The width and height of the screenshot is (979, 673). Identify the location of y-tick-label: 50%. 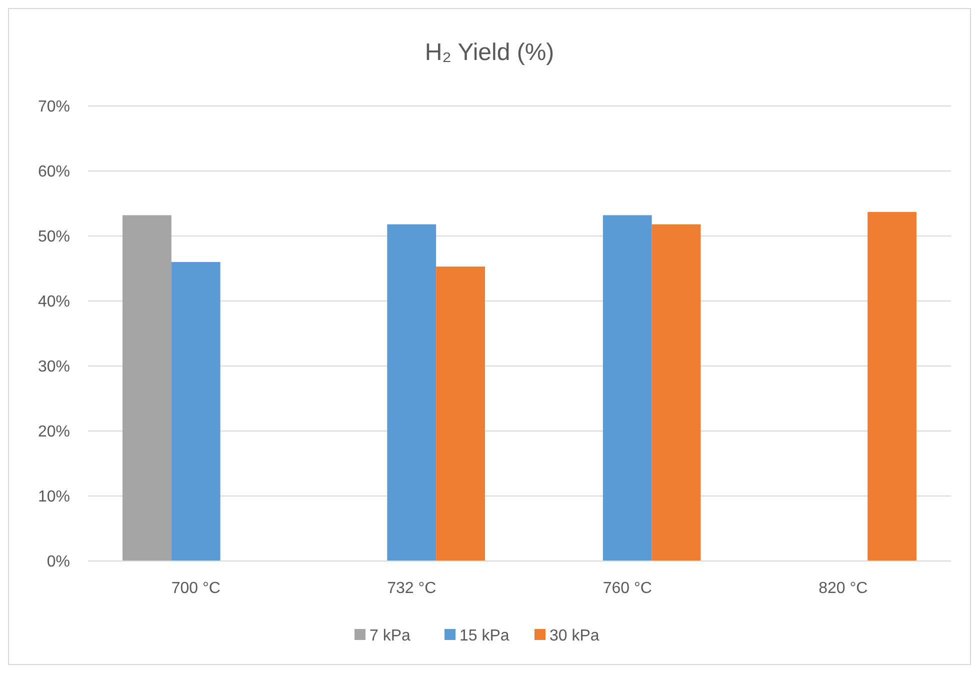
(54, 237).